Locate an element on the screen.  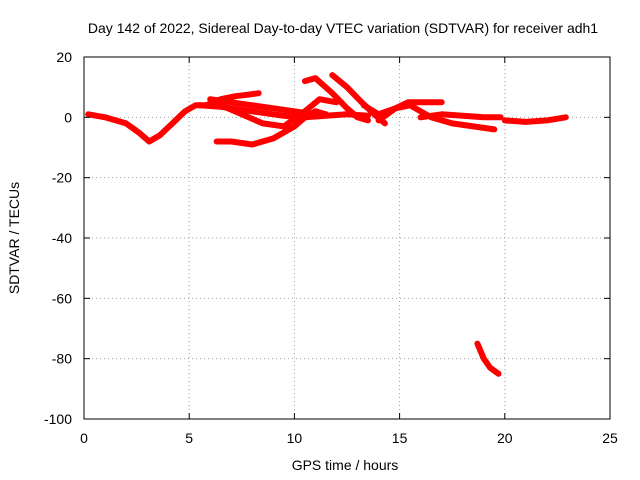
x-tick-label: 20 is located at coordinates (505, 438).